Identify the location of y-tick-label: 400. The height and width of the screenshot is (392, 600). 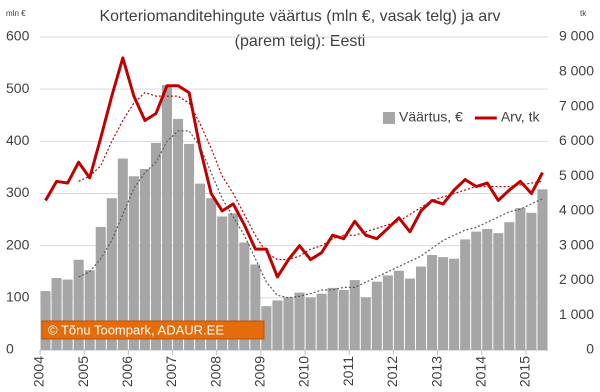
(18, 140).